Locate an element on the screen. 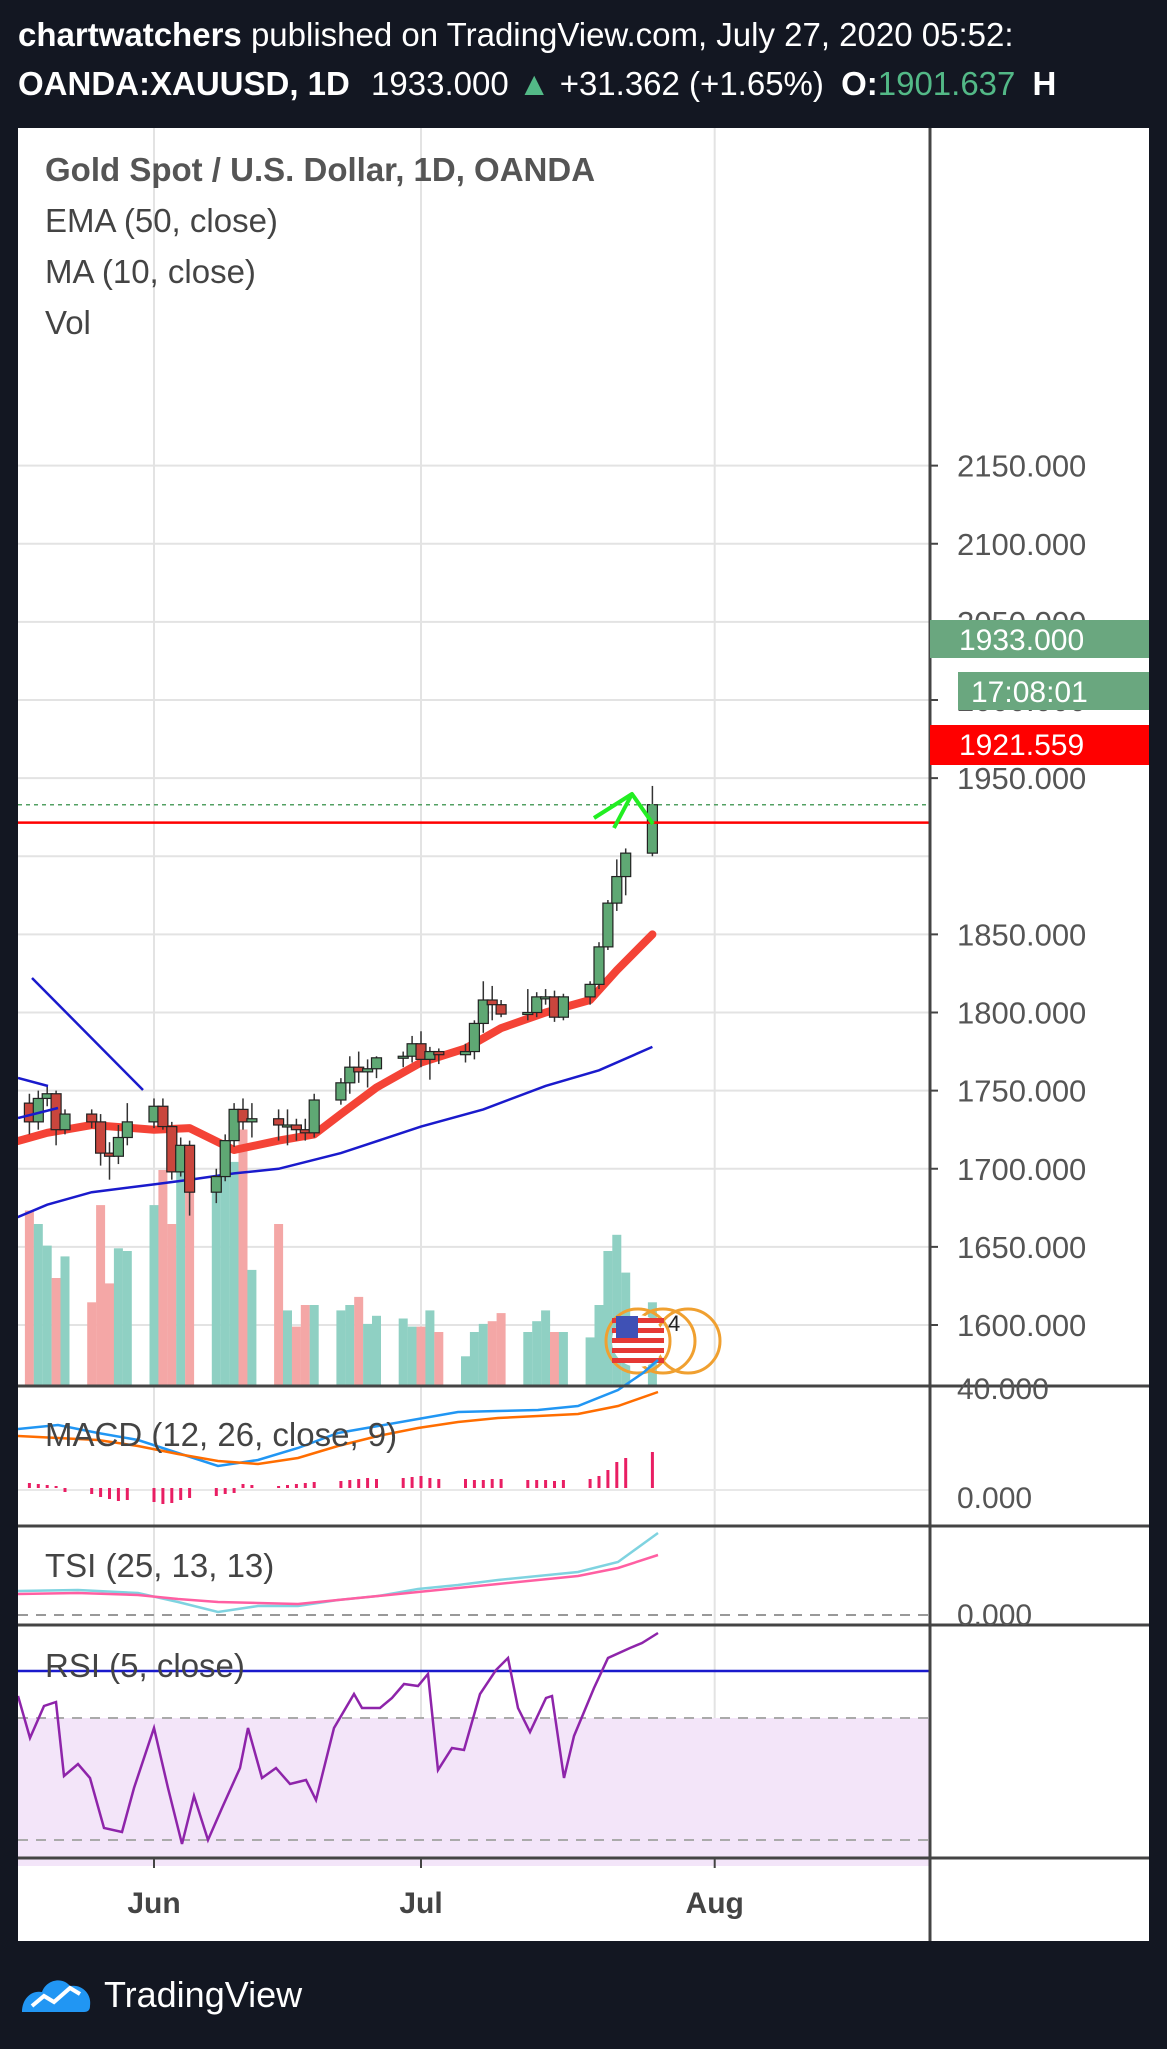 The height and width of the screenshot is (2049, 1167). footer: TradingView is located at coordinates (160, 1995).